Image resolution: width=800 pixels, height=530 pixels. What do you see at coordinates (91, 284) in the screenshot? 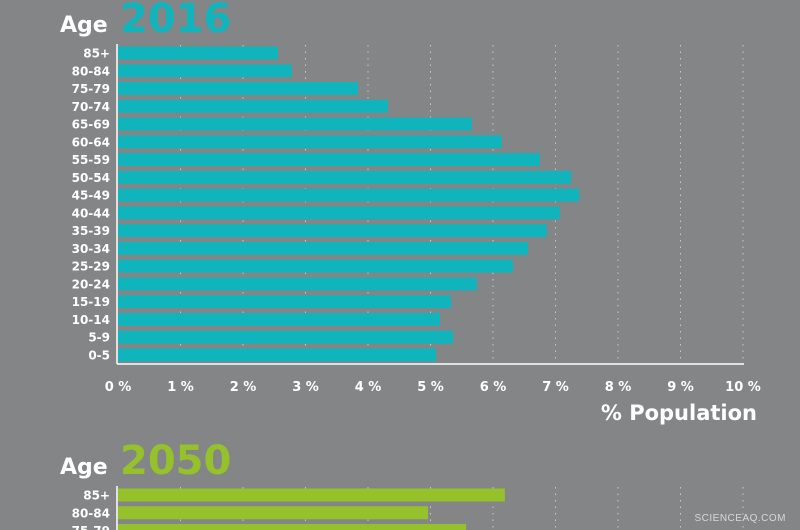
I see `category-label: 20-24` at bounding box center [91, 284].